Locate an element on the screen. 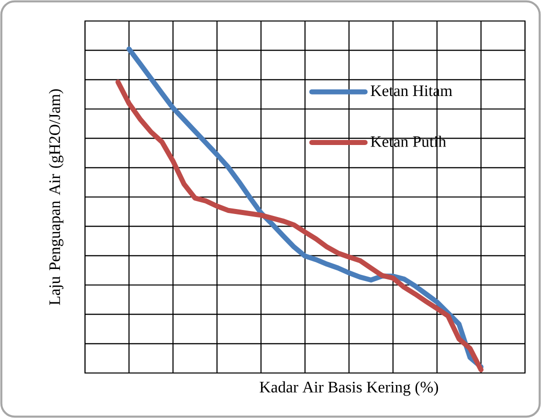 This screenshot has width=541, height=418. y-axis-title: Laju Penguapan Air (gH2O/Jam) is located at coordinates (56, 197).